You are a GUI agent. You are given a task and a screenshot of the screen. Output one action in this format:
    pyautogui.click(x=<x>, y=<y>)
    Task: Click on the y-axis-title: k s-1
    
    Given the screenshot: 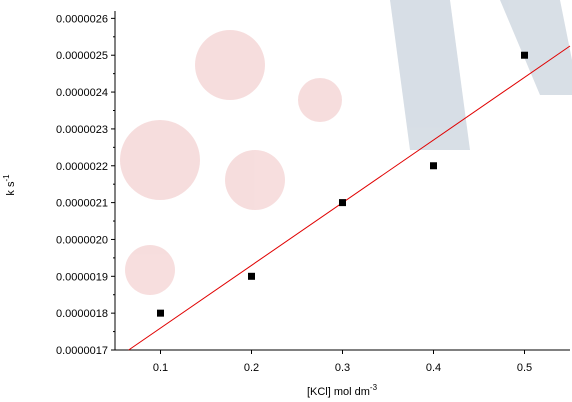 What is the action you would take?
    pyautogui.click(x=9, y=185)
    